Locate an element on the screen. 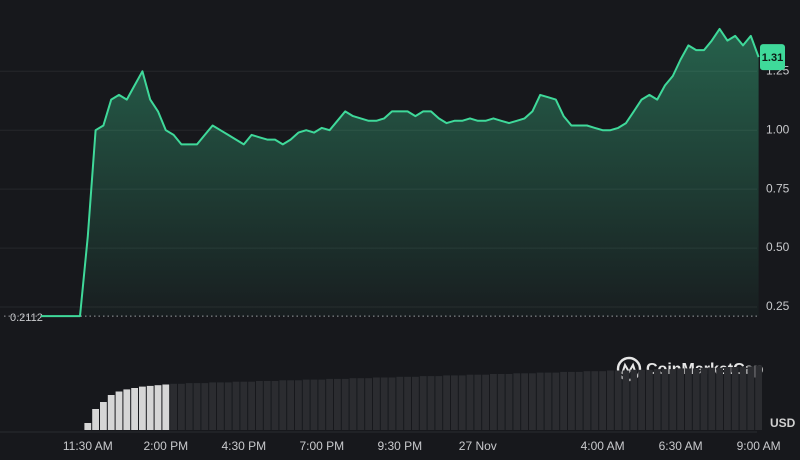 Image resolution: width=800 pixels, height=460 pixels. open-price-label: 0.2112 is located at coordinates (26, 318).